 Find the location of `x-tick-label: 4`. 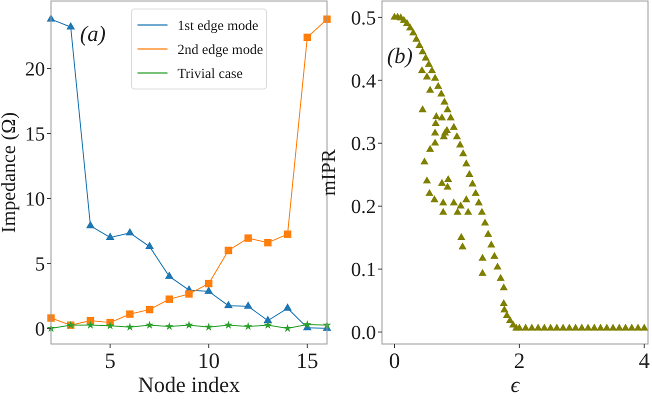

x-tick-label: 4 is located at coordinates (644, 360).